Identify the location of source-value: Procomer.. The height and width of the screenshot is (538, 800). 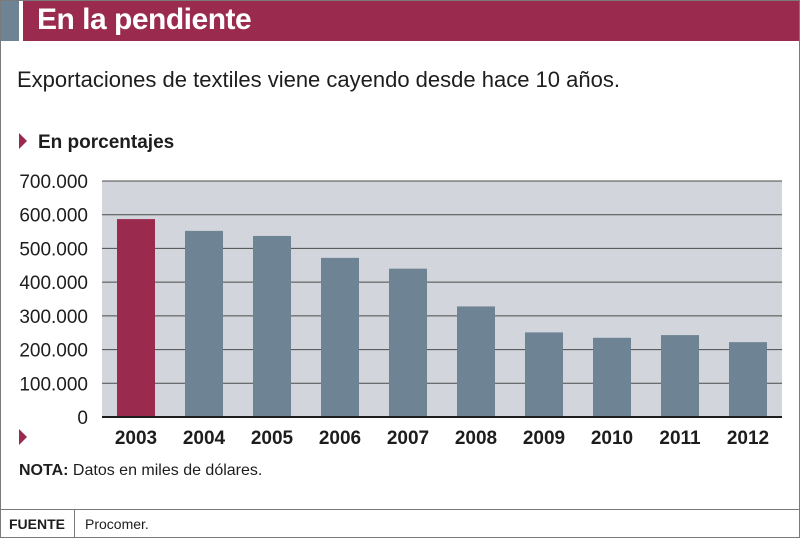
(117, 524).